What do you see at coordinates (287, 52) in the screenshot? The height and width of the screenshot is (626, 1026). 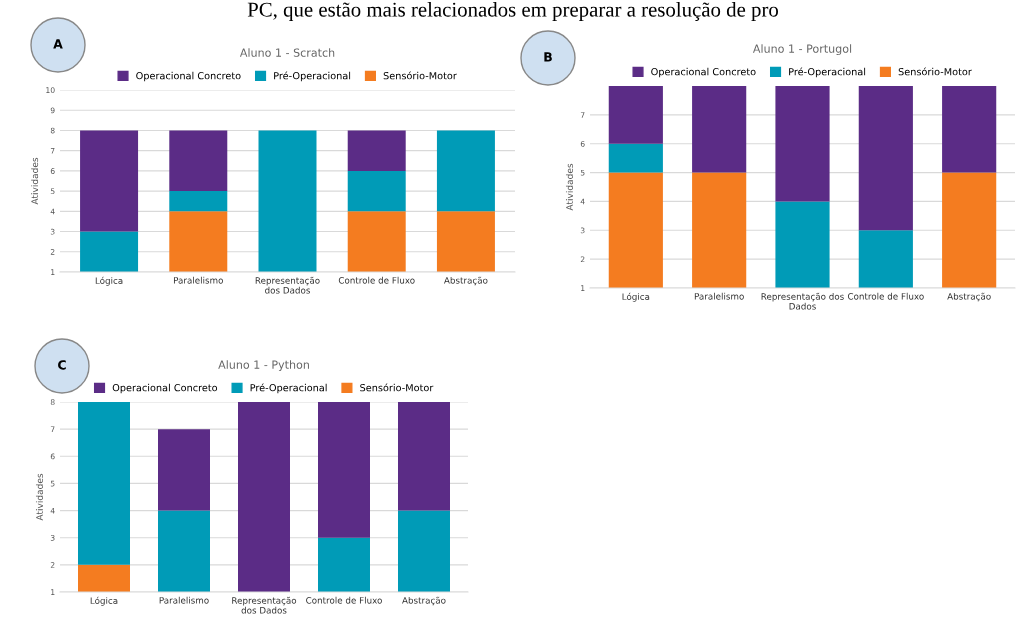 I see `chart-title: Aluno 1 - Scratch` at bounding box center [287, 52].